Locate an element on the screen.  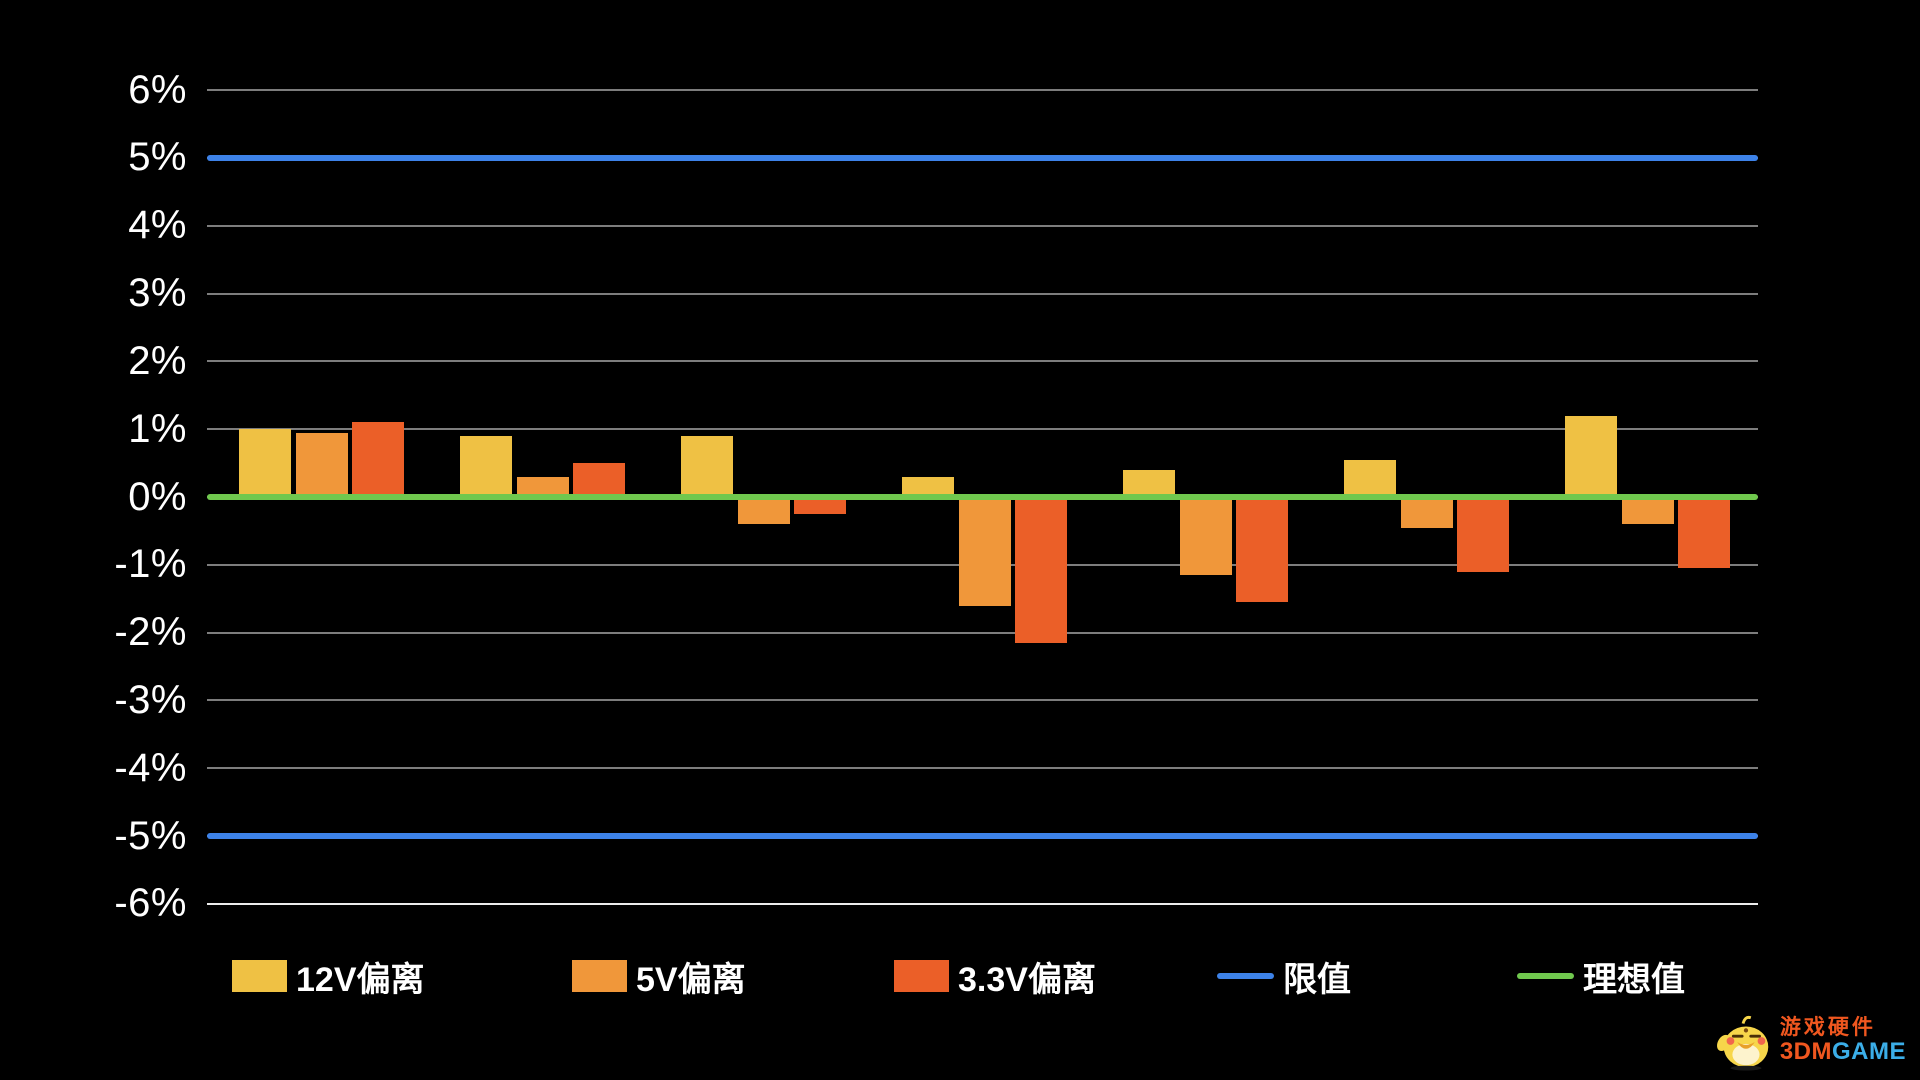
legend-label-ideal: 理想值 is located at coordinates (1634, 979).